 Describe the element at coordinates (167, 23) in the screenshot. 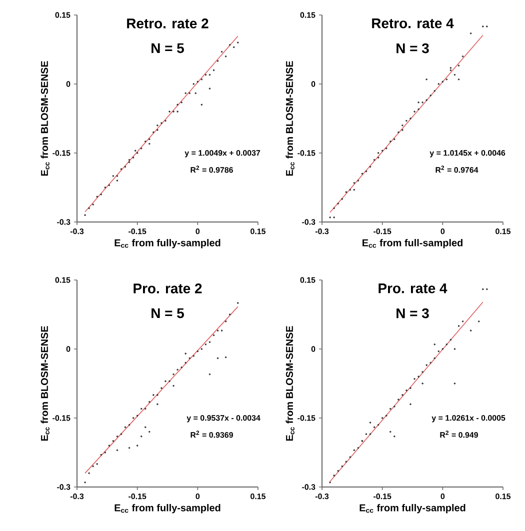

I see `chart-title: Retro. rate 2` at that location.